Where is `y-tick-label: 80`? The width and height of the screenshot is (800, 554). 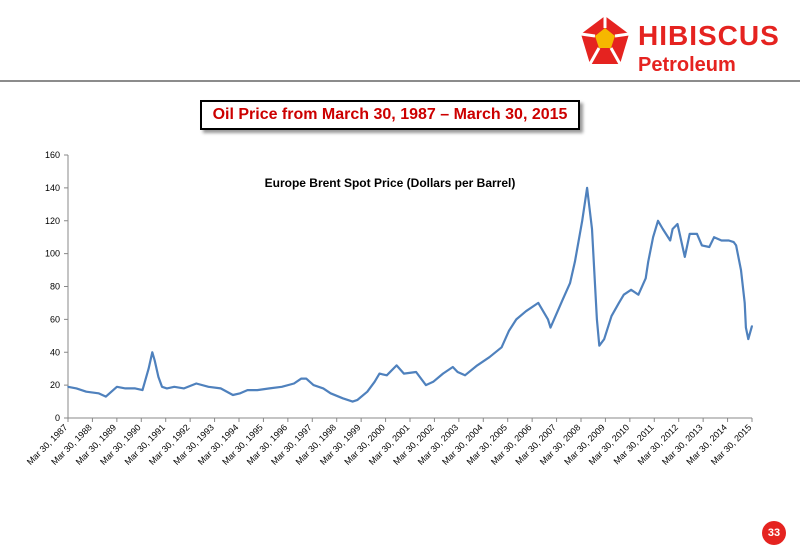
y-tick-label: 80 is located at coordinates (55, 287).